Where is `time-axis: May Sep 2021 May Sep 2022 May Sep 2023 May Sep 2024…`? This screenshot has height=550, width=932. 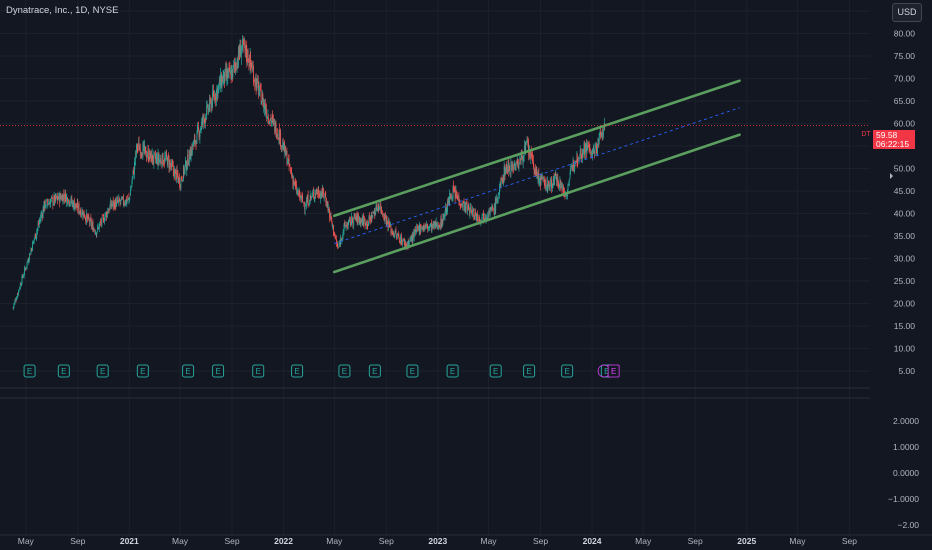
time-axis: May Sep 2021 May Sep 2022 May Sep 2023 May Sep 2024… is located at coordinates (466, 540).